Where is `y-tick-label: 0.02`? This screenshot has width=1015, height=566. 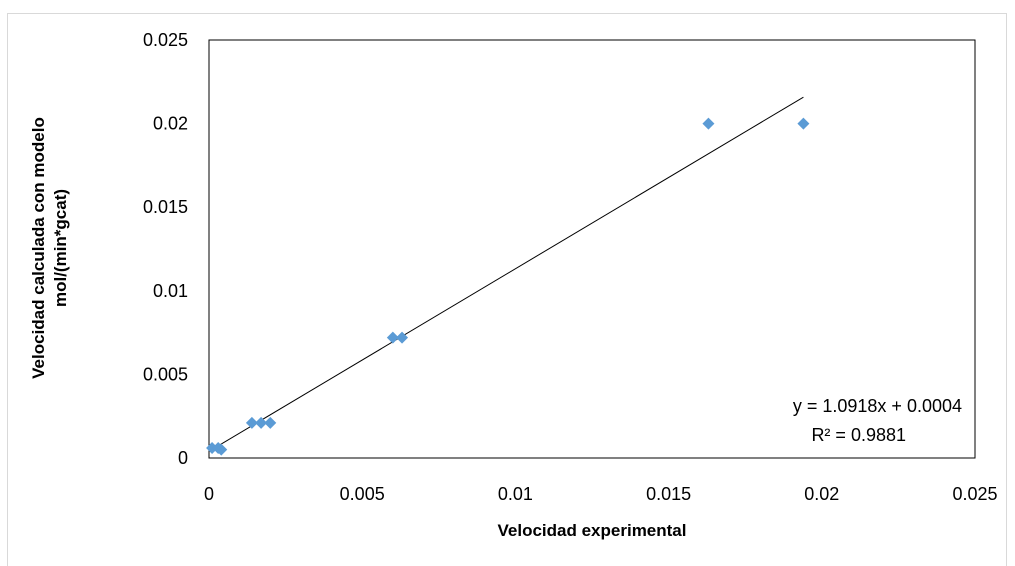 y-tick-label: 0.02 is located at coordinates (170, 124).